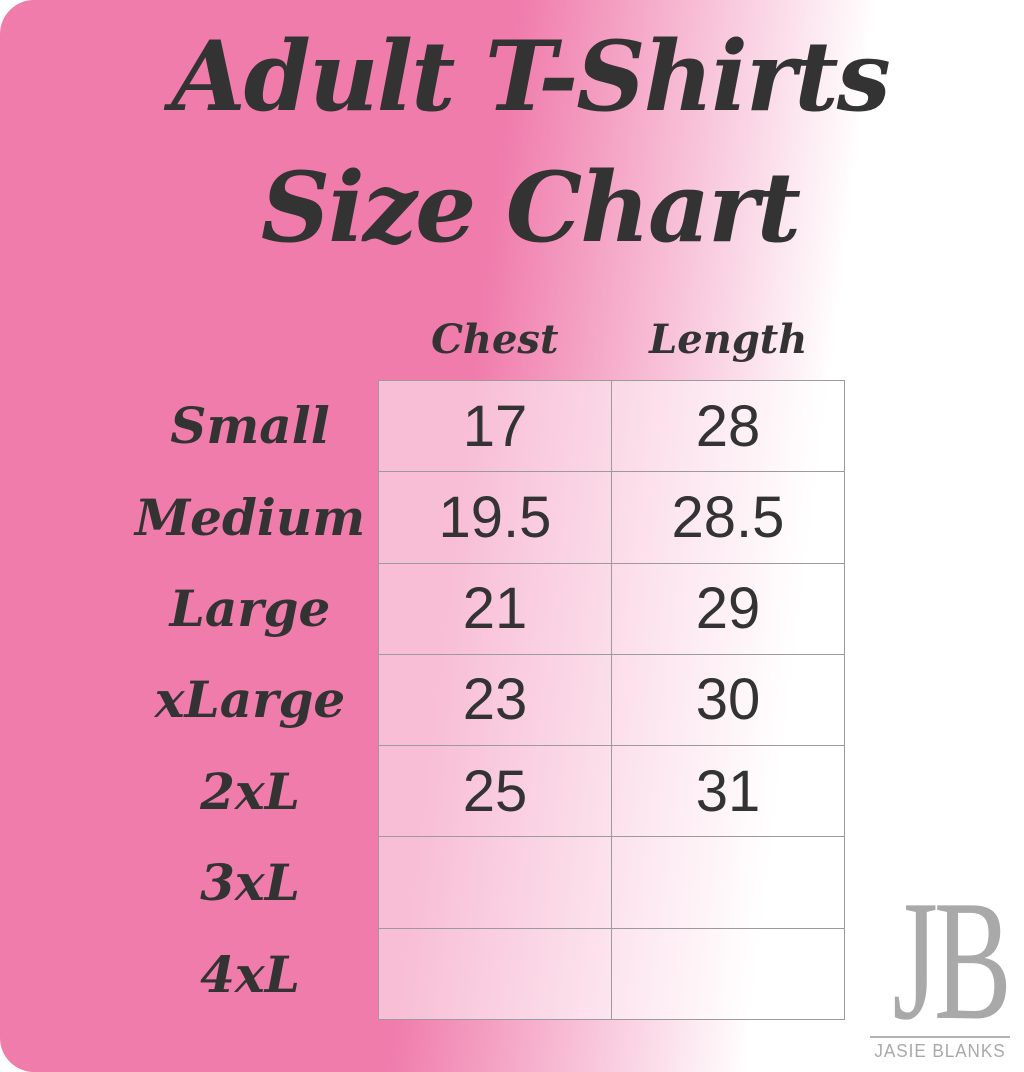 The width and height of the screenshot is (1024, 1072). Describe the element at coordinates (728, 700) in the screenshot. I see `length-cell: 30` at that location.